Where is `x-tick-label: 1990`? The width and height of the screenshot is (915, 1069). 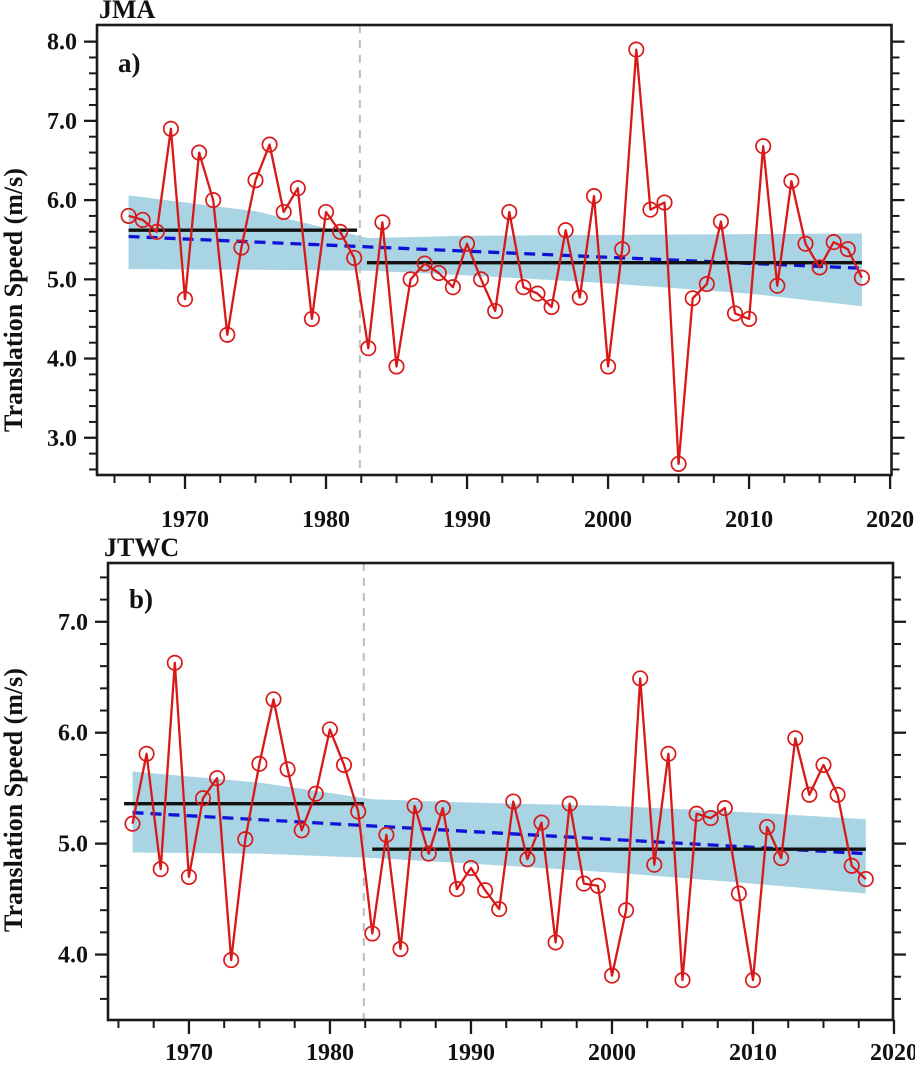 x-tick-label: 1990 is located at coordinates (467, 520).